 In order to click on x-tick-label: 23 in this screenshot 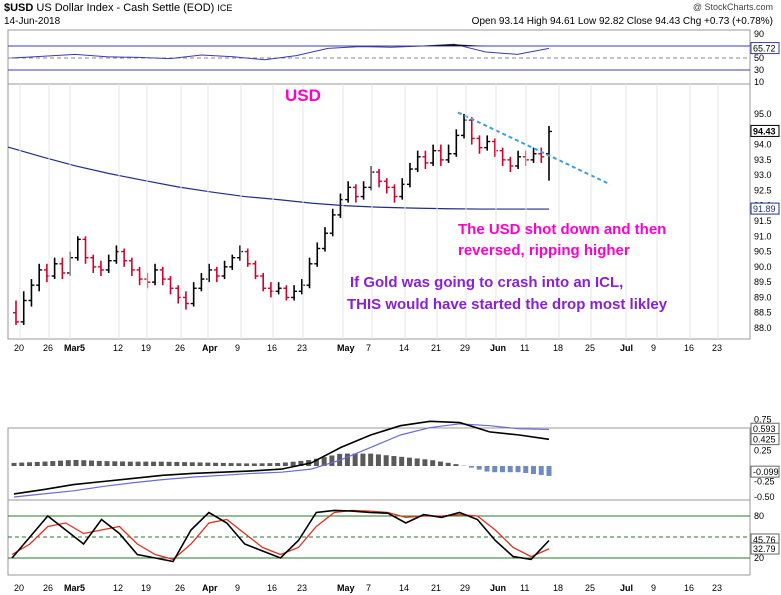, I will do `click(717, 348)`.